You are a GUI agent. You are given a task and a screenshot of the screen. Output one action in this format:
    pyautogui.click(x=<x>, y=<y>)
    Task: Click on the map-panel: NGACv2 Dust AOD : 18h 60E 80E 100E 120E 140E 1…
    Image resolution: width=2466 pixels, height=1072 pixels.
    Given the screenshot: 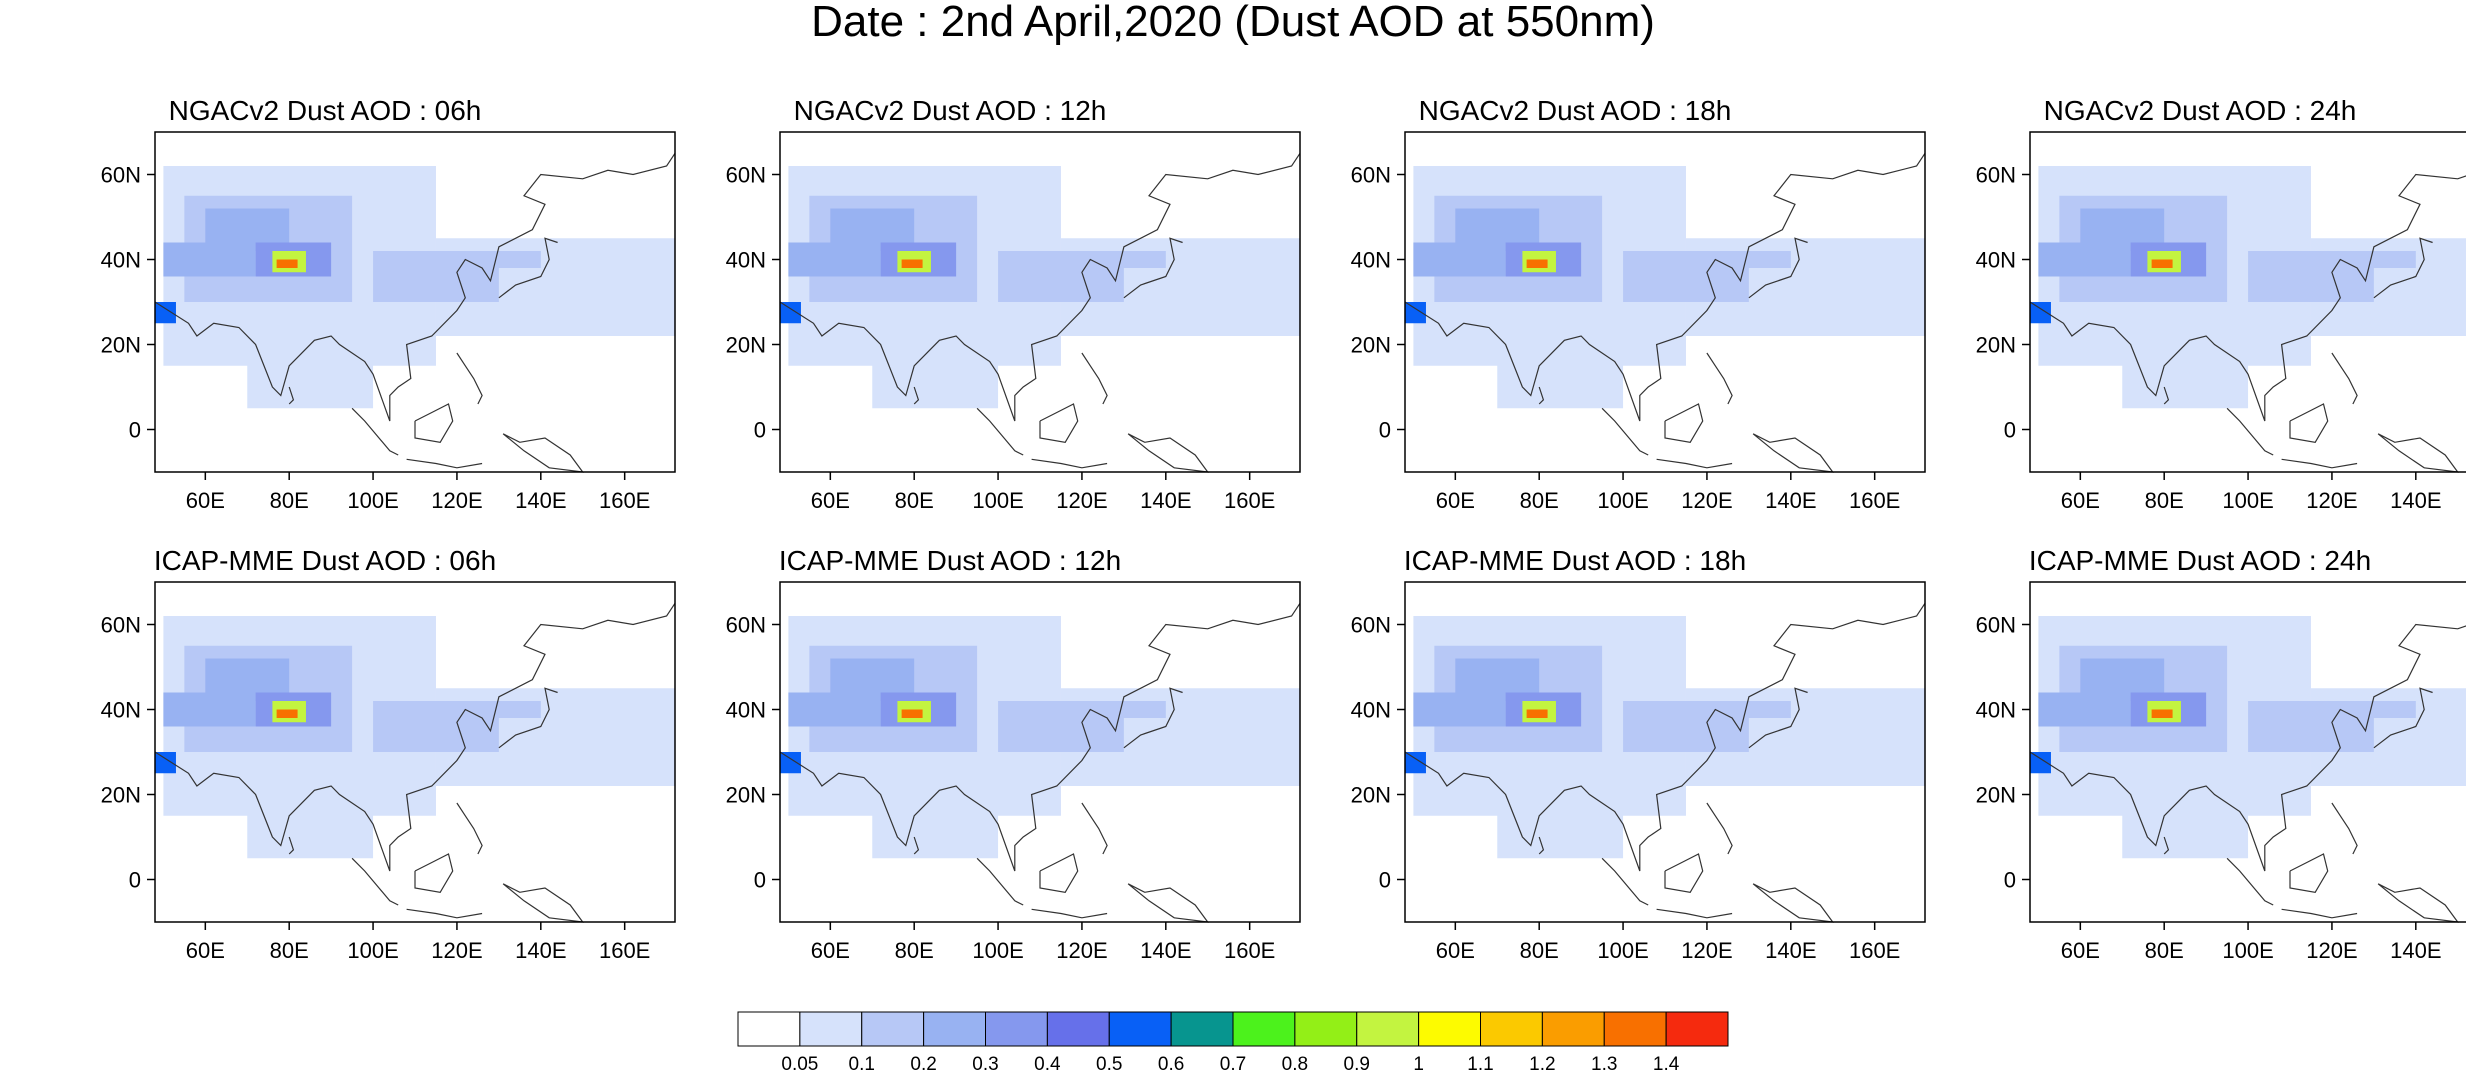 What is the action you would take?
    pyautogui.click(x=1620, y=304)
    